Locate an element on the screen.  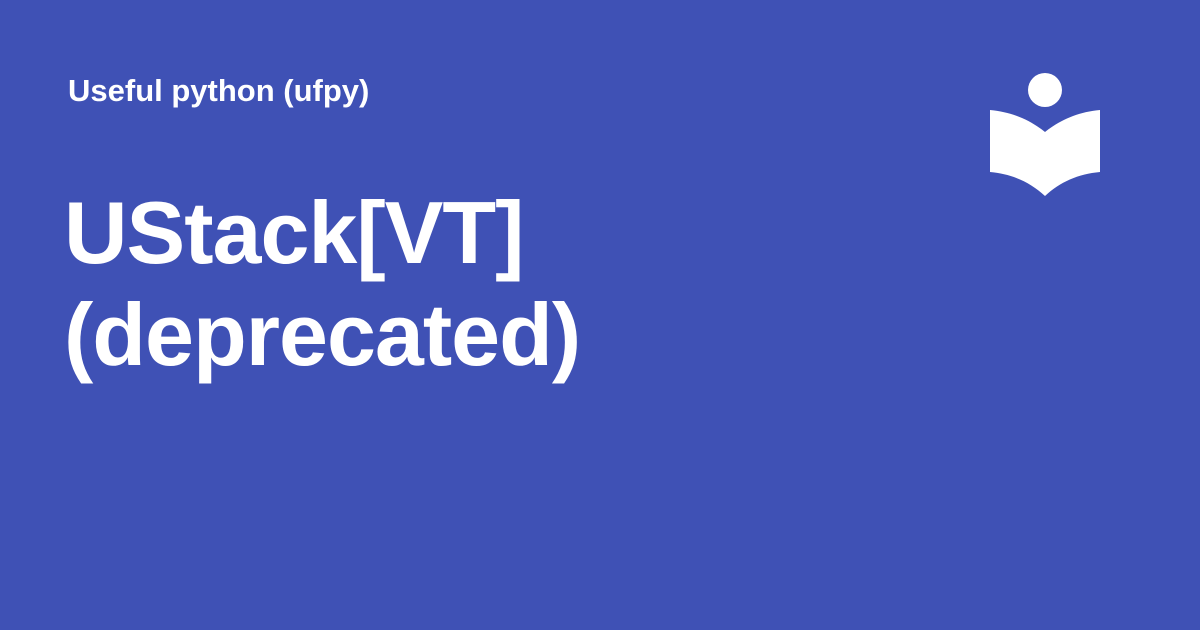
page-title: UStack[VT] (deprecated) is located at coordinates (322, 283).